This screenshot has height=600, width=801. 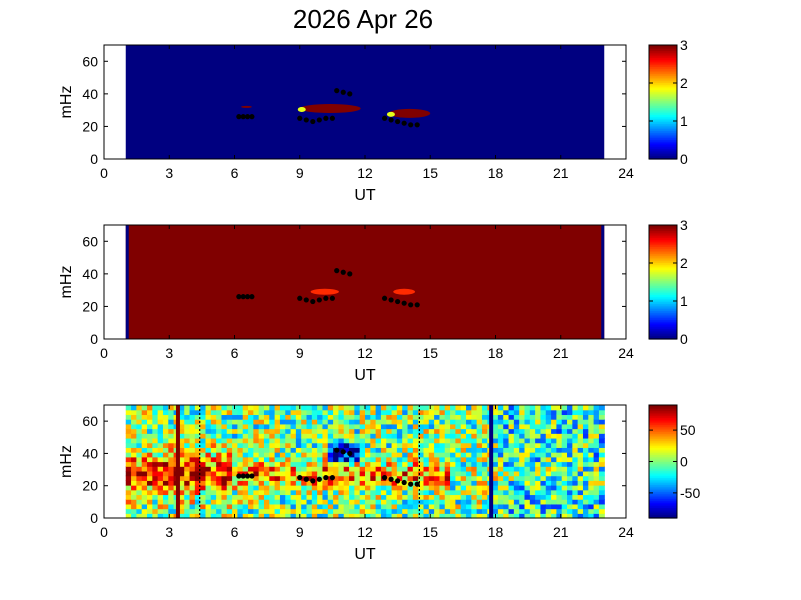 What do you see at coordinates (561, 173) in the screenshot?
I see `x-tick-label: 21` at bounding box center [561, 173].